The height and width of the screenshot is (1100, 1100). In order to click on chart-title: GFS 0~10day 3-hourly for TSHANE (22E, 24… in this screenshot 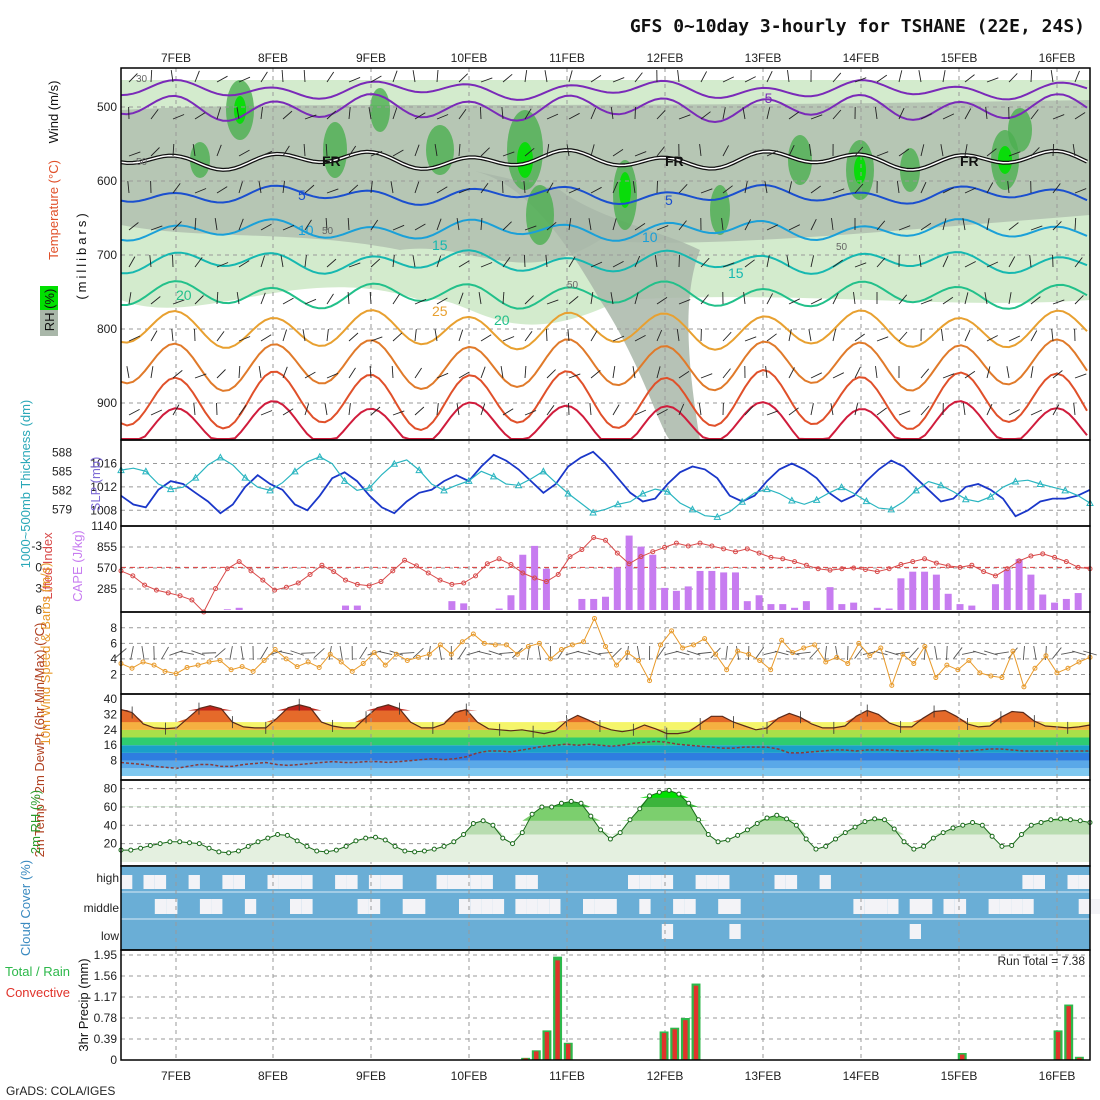, I will do `click(857, 26)`.